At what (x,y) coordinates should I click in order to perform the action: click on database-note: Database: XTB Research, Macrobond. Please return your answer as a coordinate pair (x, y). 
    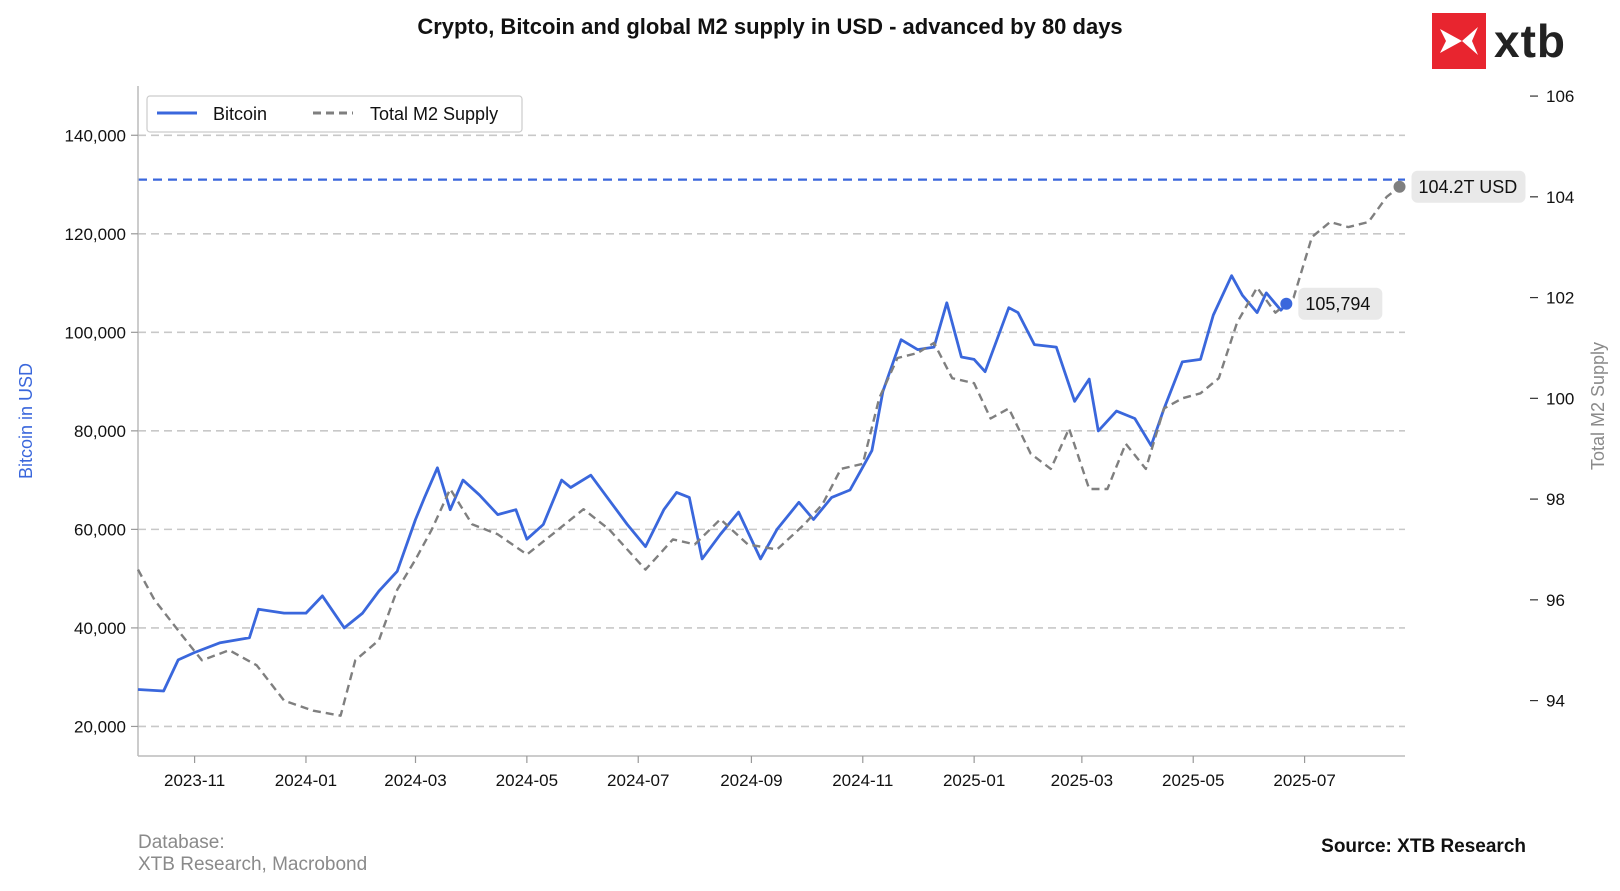
    Looking at the image, I should click on (252, 854).